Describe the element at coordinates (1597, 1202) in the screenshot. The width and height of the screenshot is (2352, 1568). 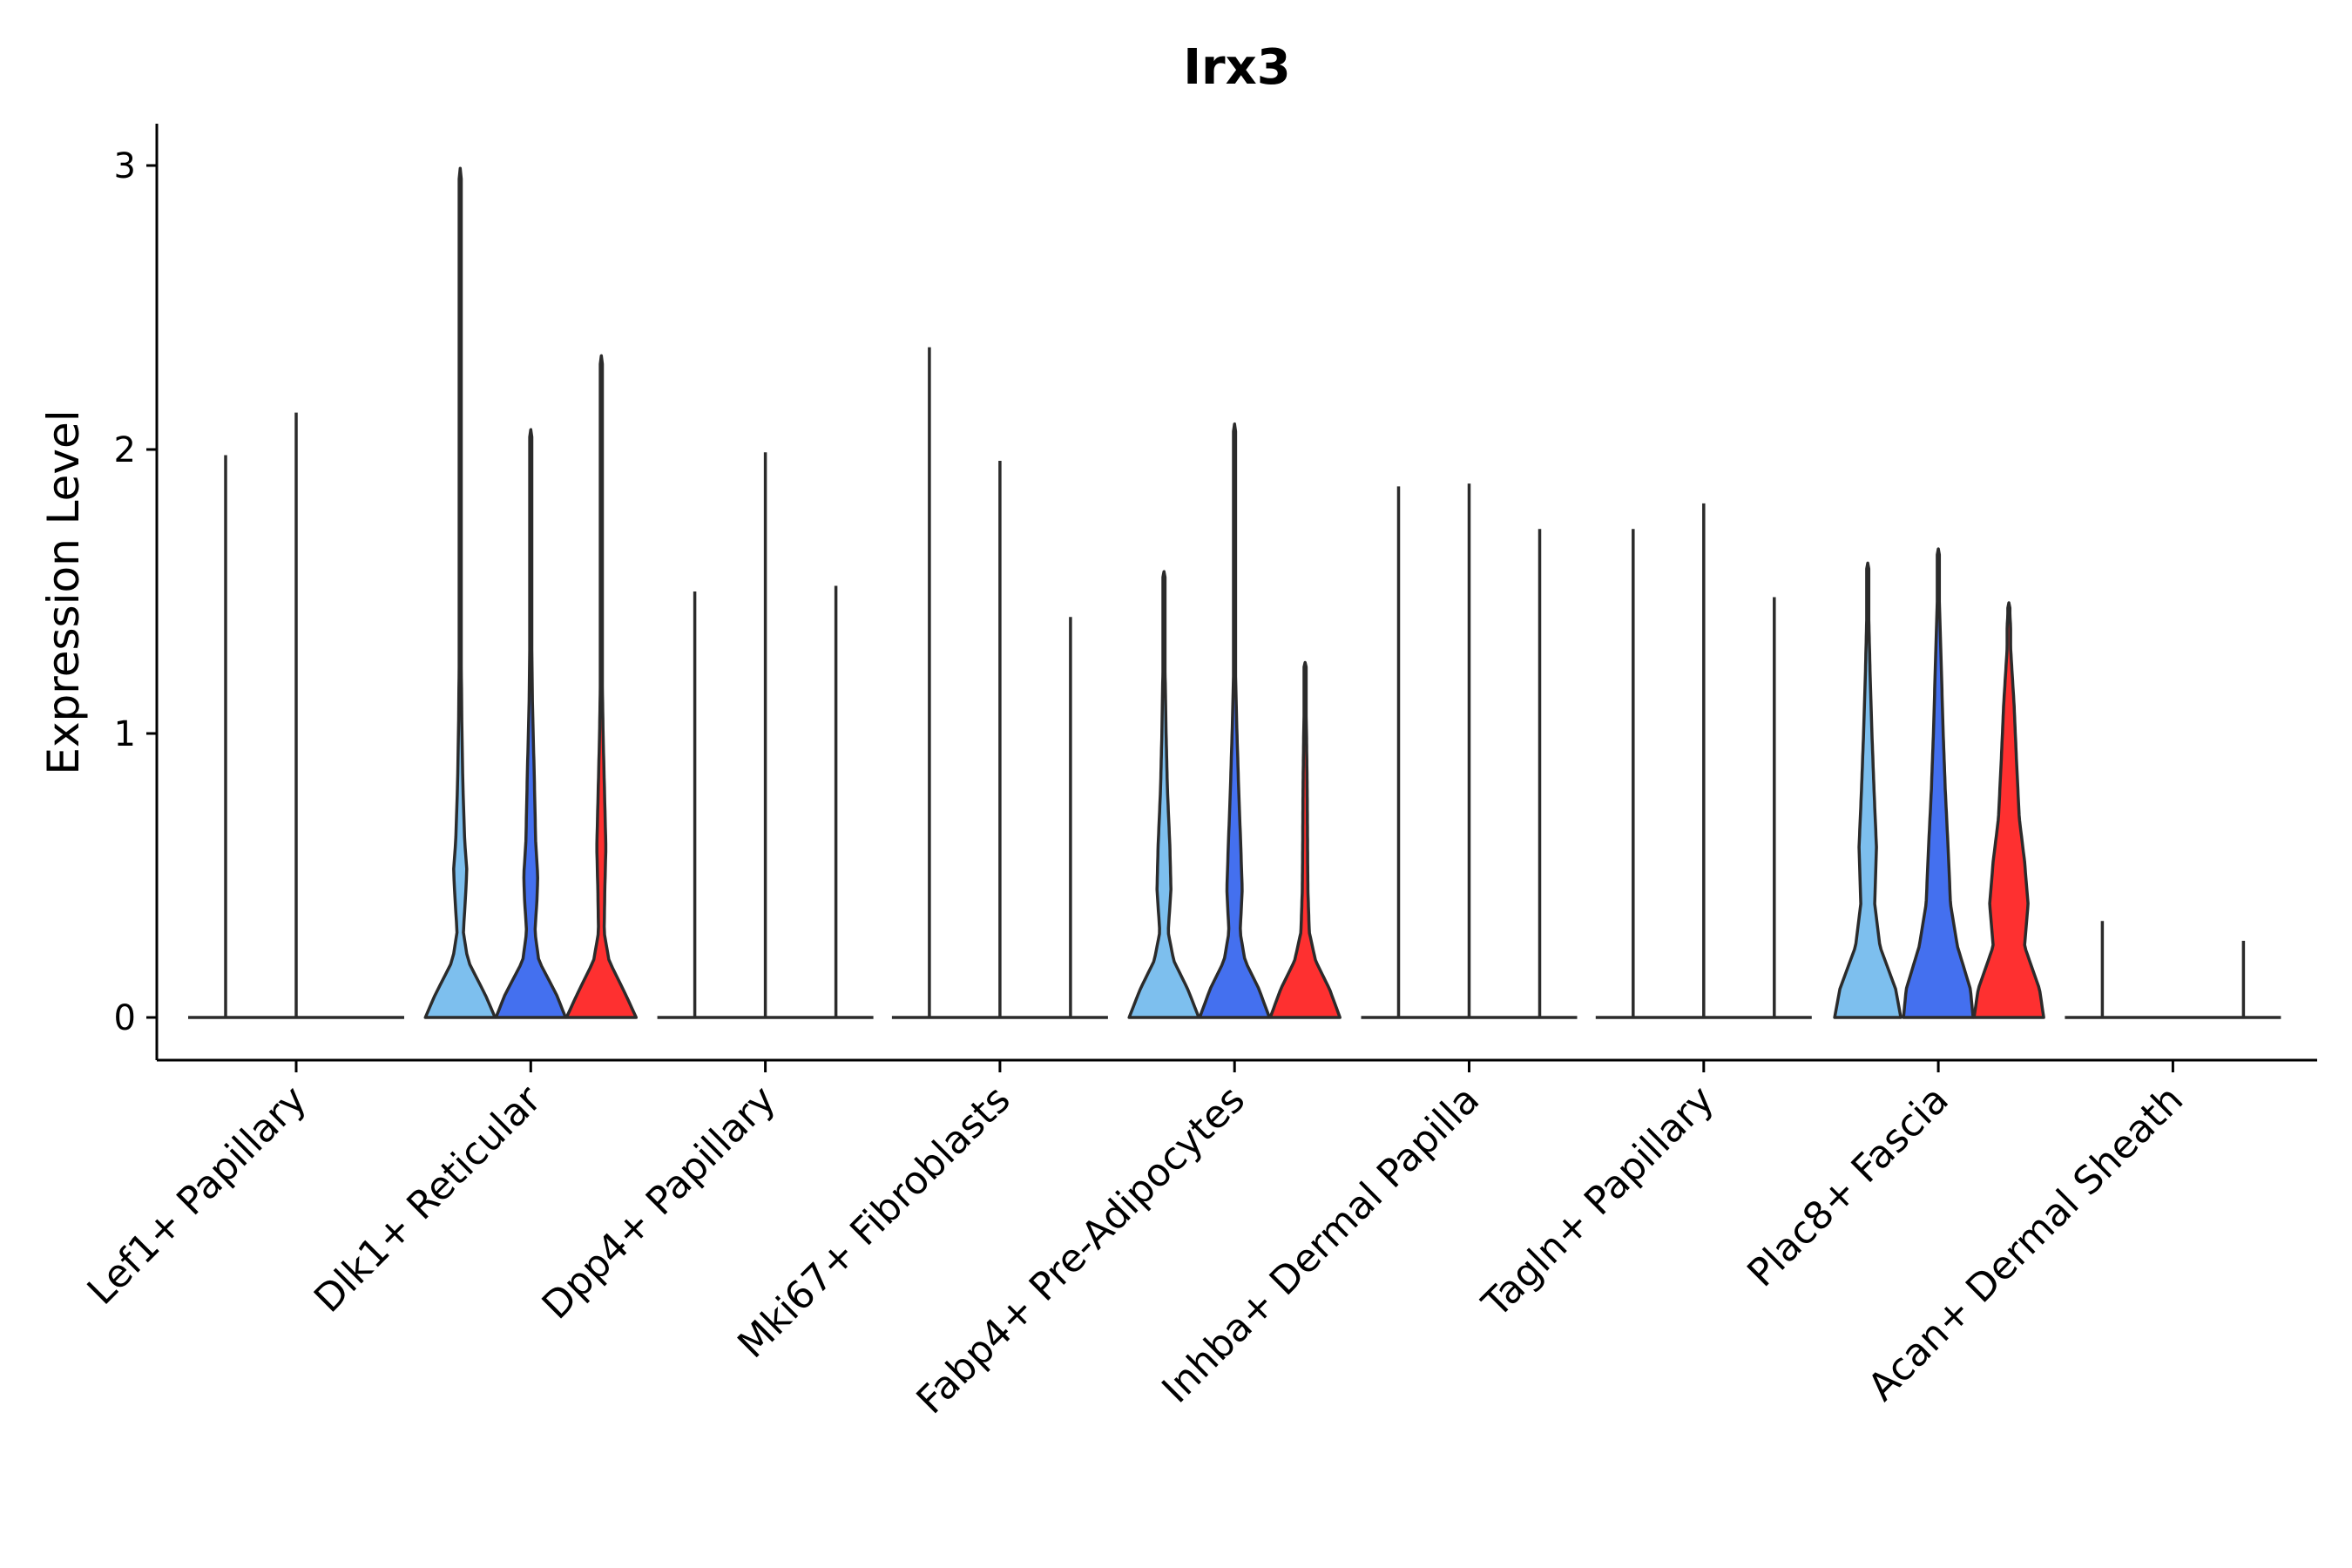
I see `x-tick-label: Tagln+ Papillary` at that location.